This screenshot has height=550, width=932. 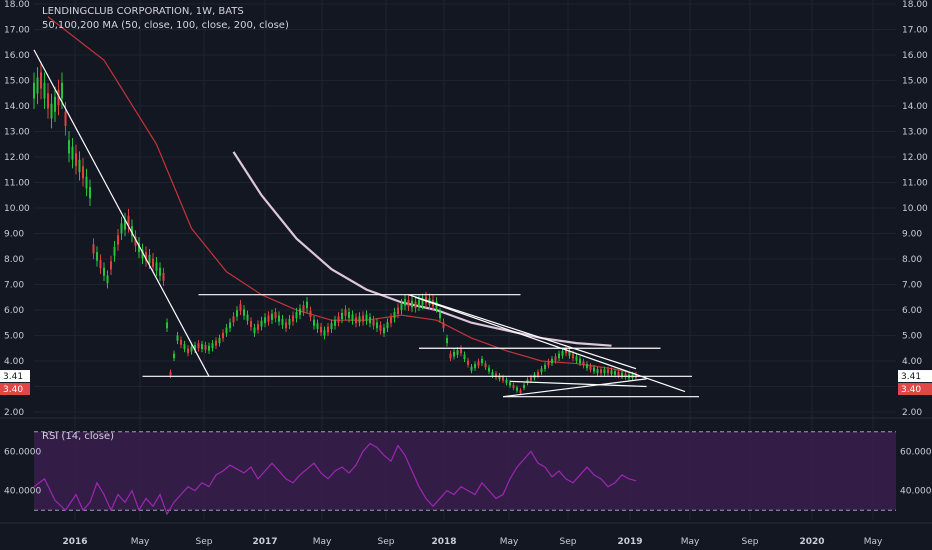 I want to click on price-tick-right: 14.00, so click(x=915, y=107).